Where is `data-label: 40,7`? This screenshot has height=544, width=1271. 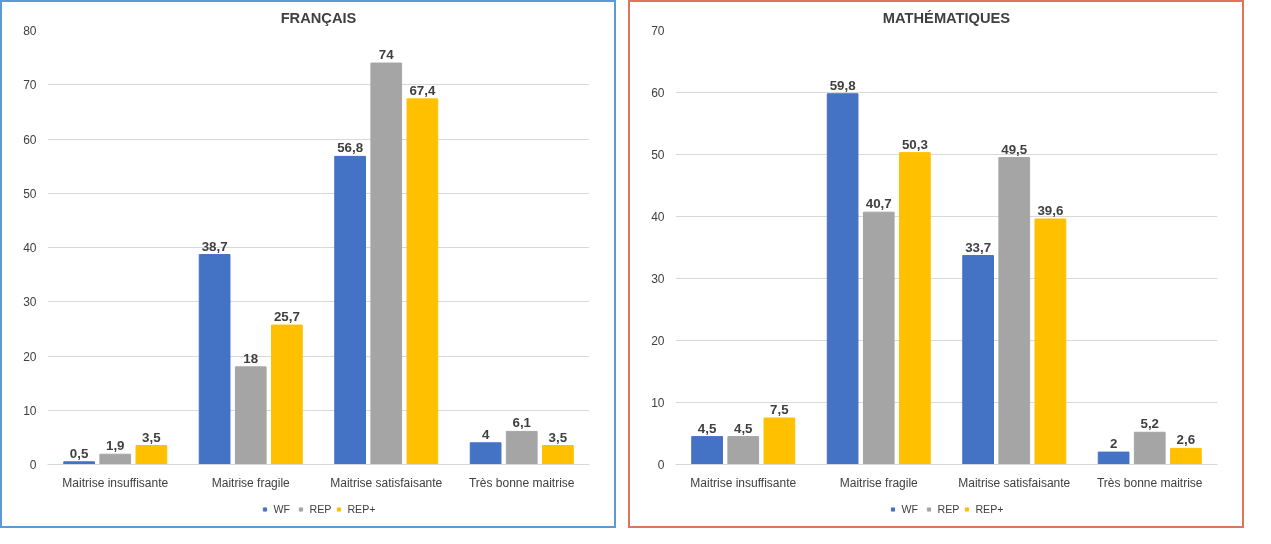 data-label: 40,7 is located at coordinates (878, 204).